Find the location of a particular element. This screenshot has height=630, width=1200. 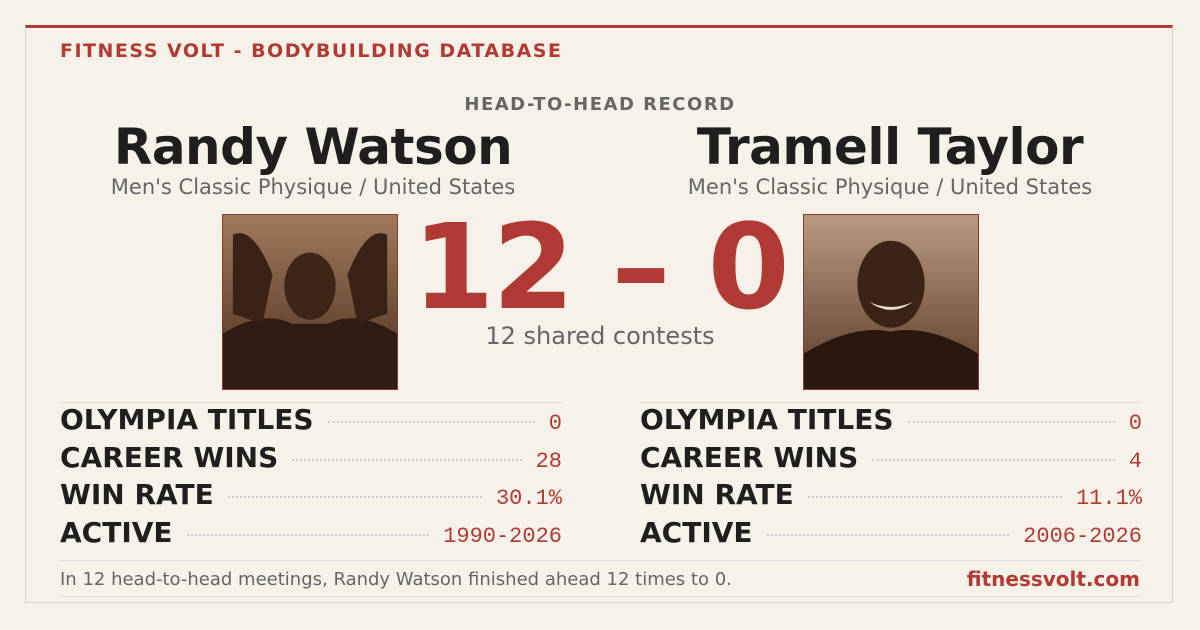

stat-row: WIN RATE 11.1% is located at coordinates (891, 497).